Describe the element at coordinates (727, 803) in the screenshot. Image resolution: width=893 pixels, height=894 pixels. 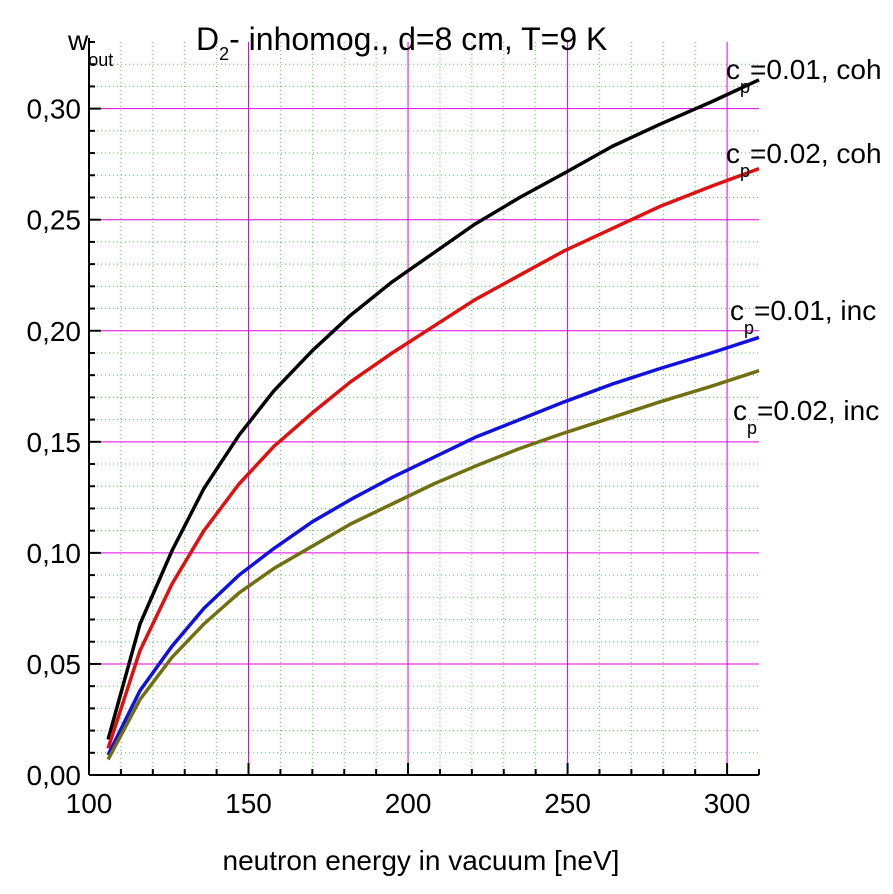
I see `x-tick-label: 300` at that location.